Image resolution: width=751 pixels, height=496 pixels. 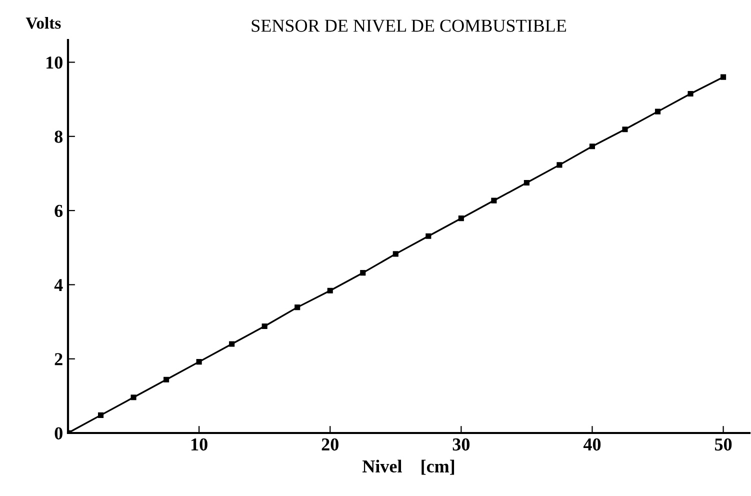 I want to click on y-tick-label: 2, so click(x=58, y=359).